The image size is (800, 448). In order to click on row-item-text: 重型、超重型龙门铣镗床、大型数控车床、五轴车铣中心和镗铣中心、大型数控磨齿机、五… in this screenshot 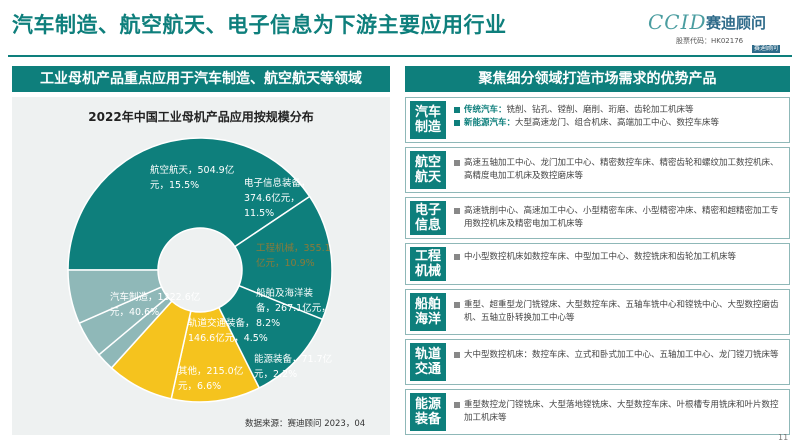, I will do `click(621, 311)`.